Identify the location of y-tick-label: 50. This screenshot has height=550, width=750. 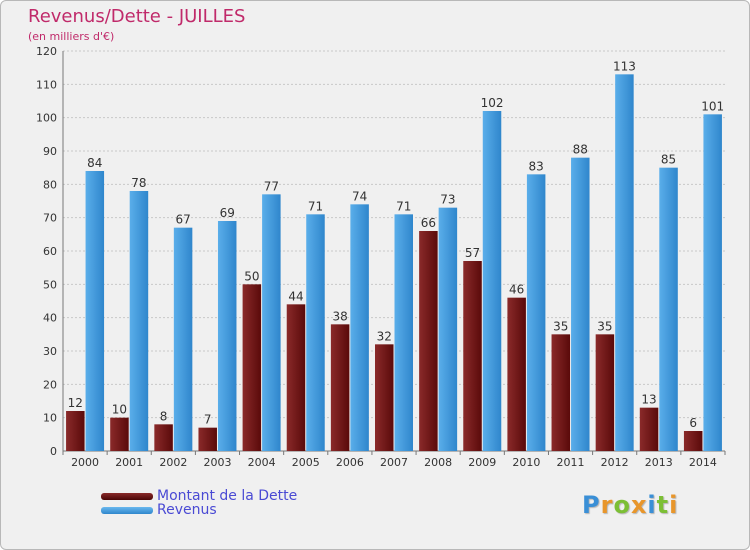
(50, 284).